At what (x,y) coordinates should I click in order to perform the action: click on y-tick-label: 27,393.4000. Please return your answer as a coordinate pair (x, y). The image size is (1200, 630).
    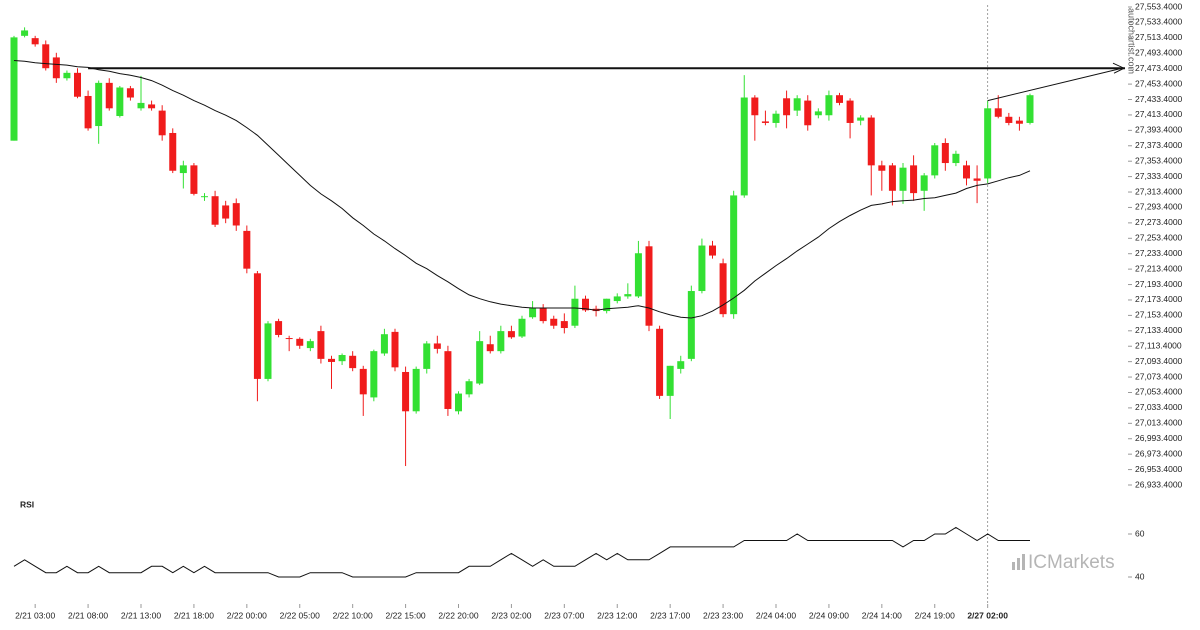
    Looking at the image, I should click on (1159, 130).